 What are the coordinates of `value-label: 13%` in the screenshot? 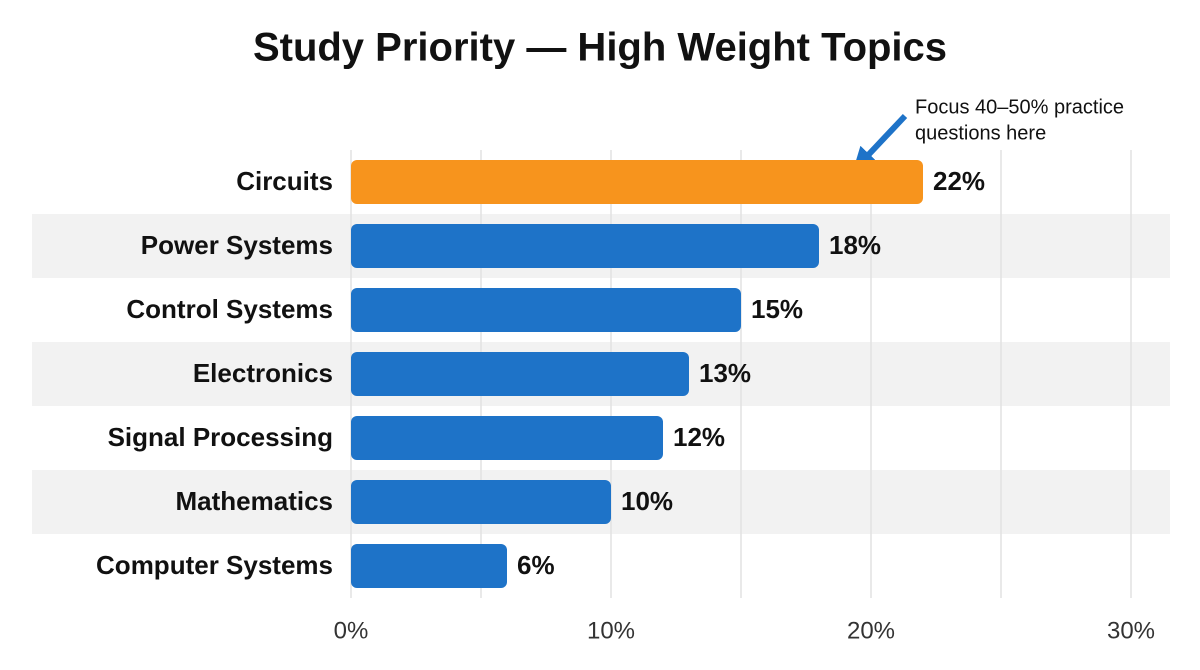 It's located at (725, 373).